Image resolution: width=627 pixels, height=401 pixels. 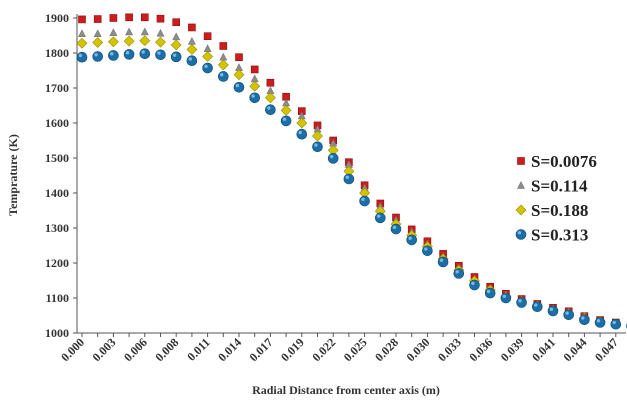 I want to click on x-tick-label: 0.022, so click(x=323, y=349).